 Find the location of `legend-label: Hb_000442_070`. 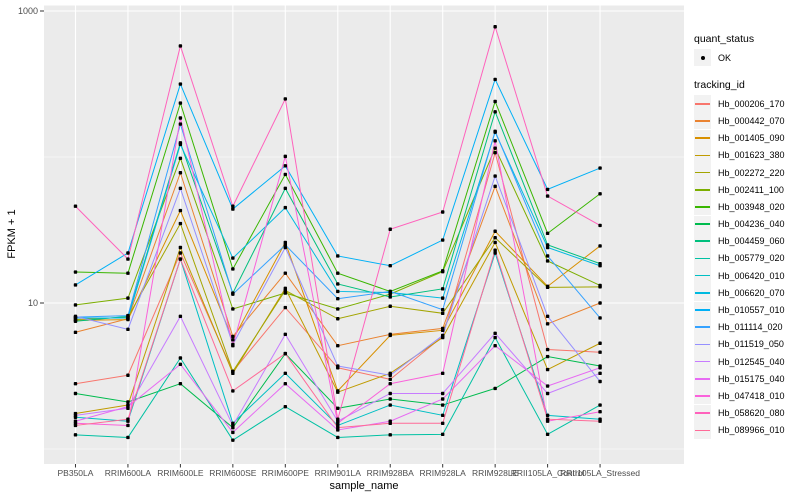

legend-label: Hb_000442_070 is located at coordinates (751, 120).